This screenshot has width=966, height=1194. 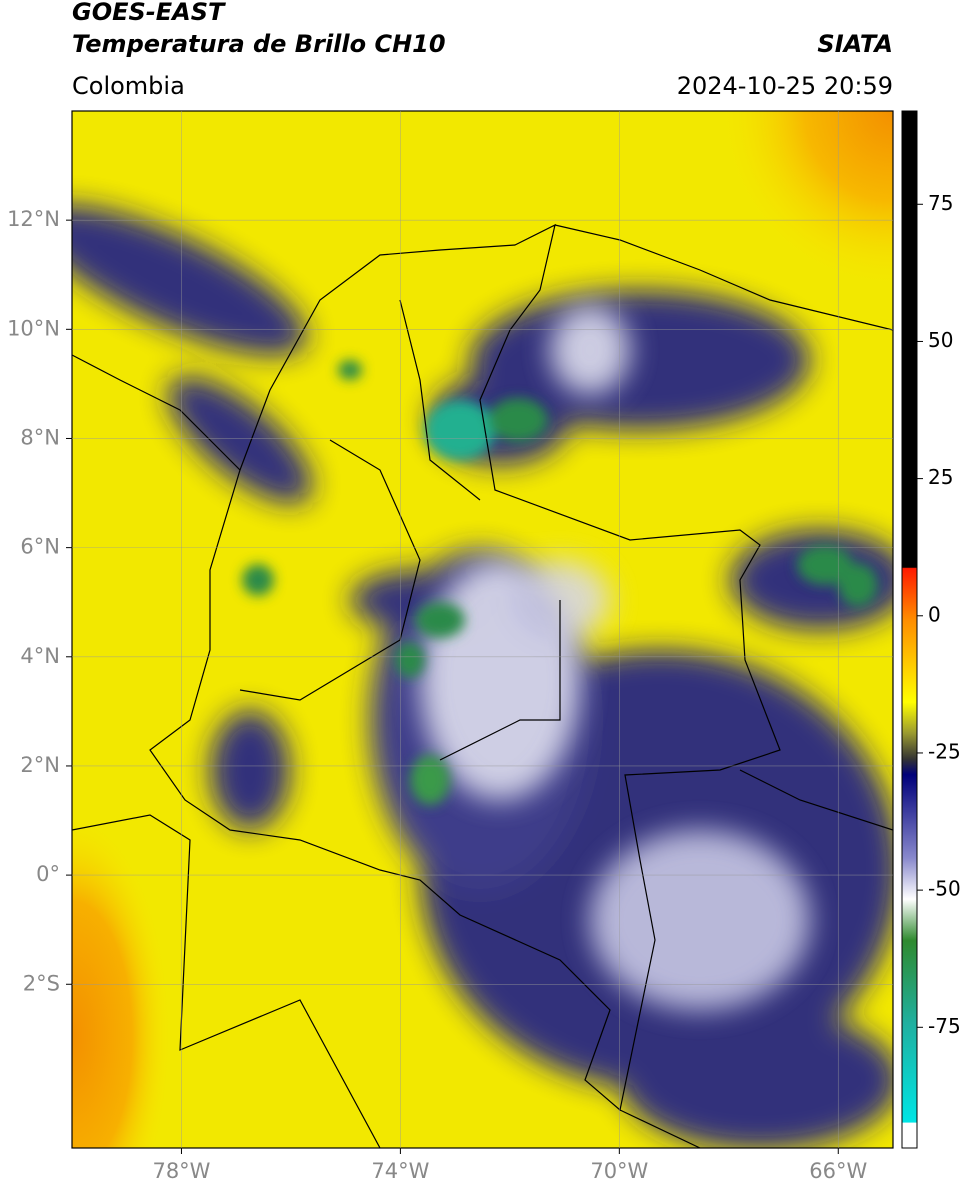 I want to click on colorbar-tick-label: 50, so click(x=940, y=340).